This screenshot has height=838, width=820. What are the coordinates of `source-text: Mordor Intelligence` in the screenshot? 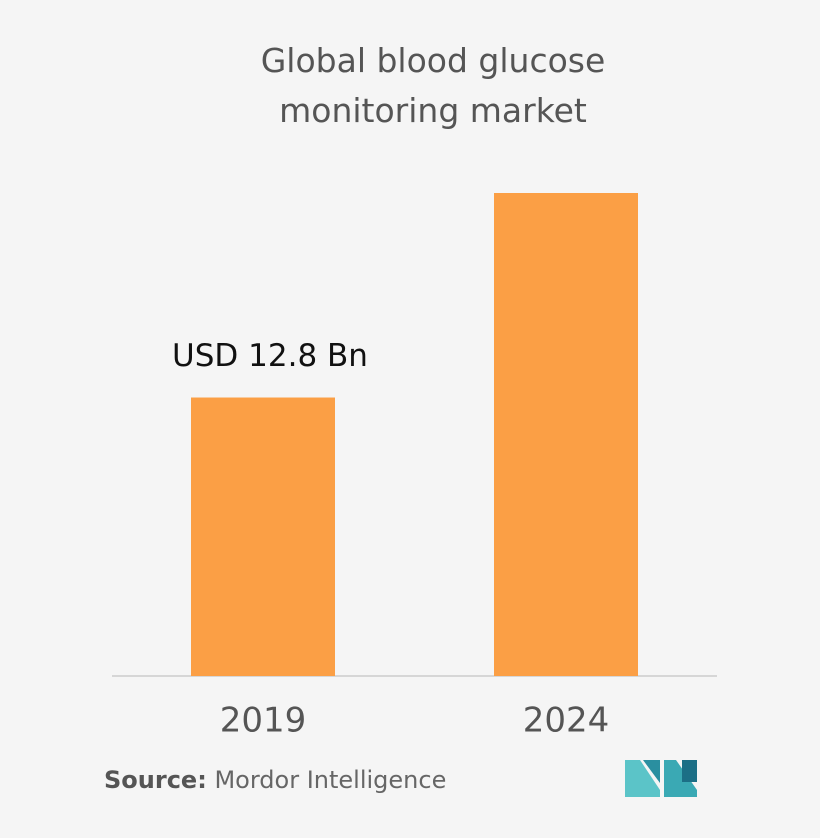 It's located at (330, 780).